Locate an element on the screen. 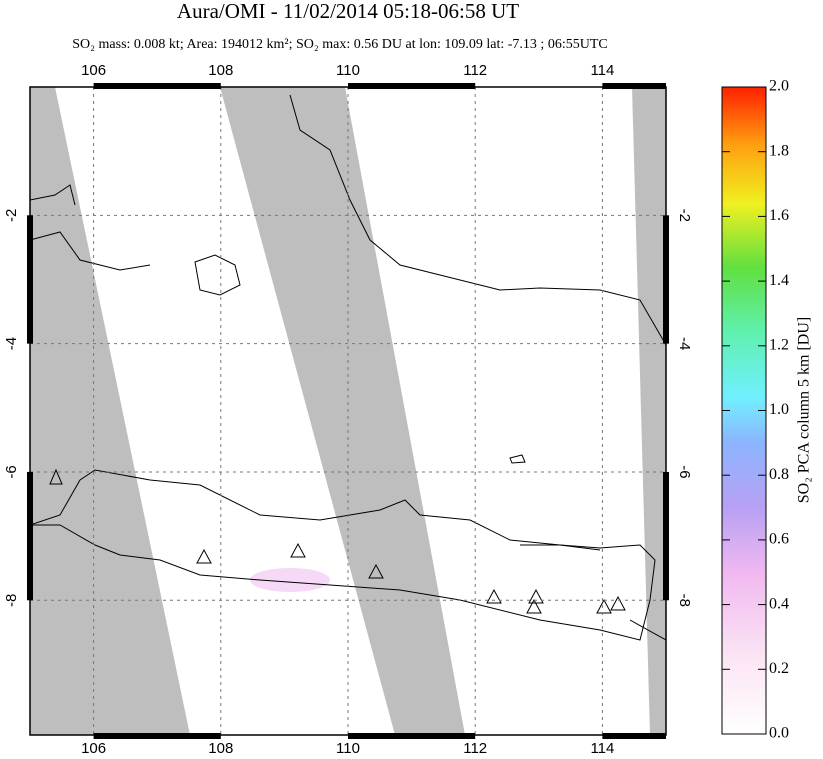  no-data-swath is located at coordinates (649, 411).